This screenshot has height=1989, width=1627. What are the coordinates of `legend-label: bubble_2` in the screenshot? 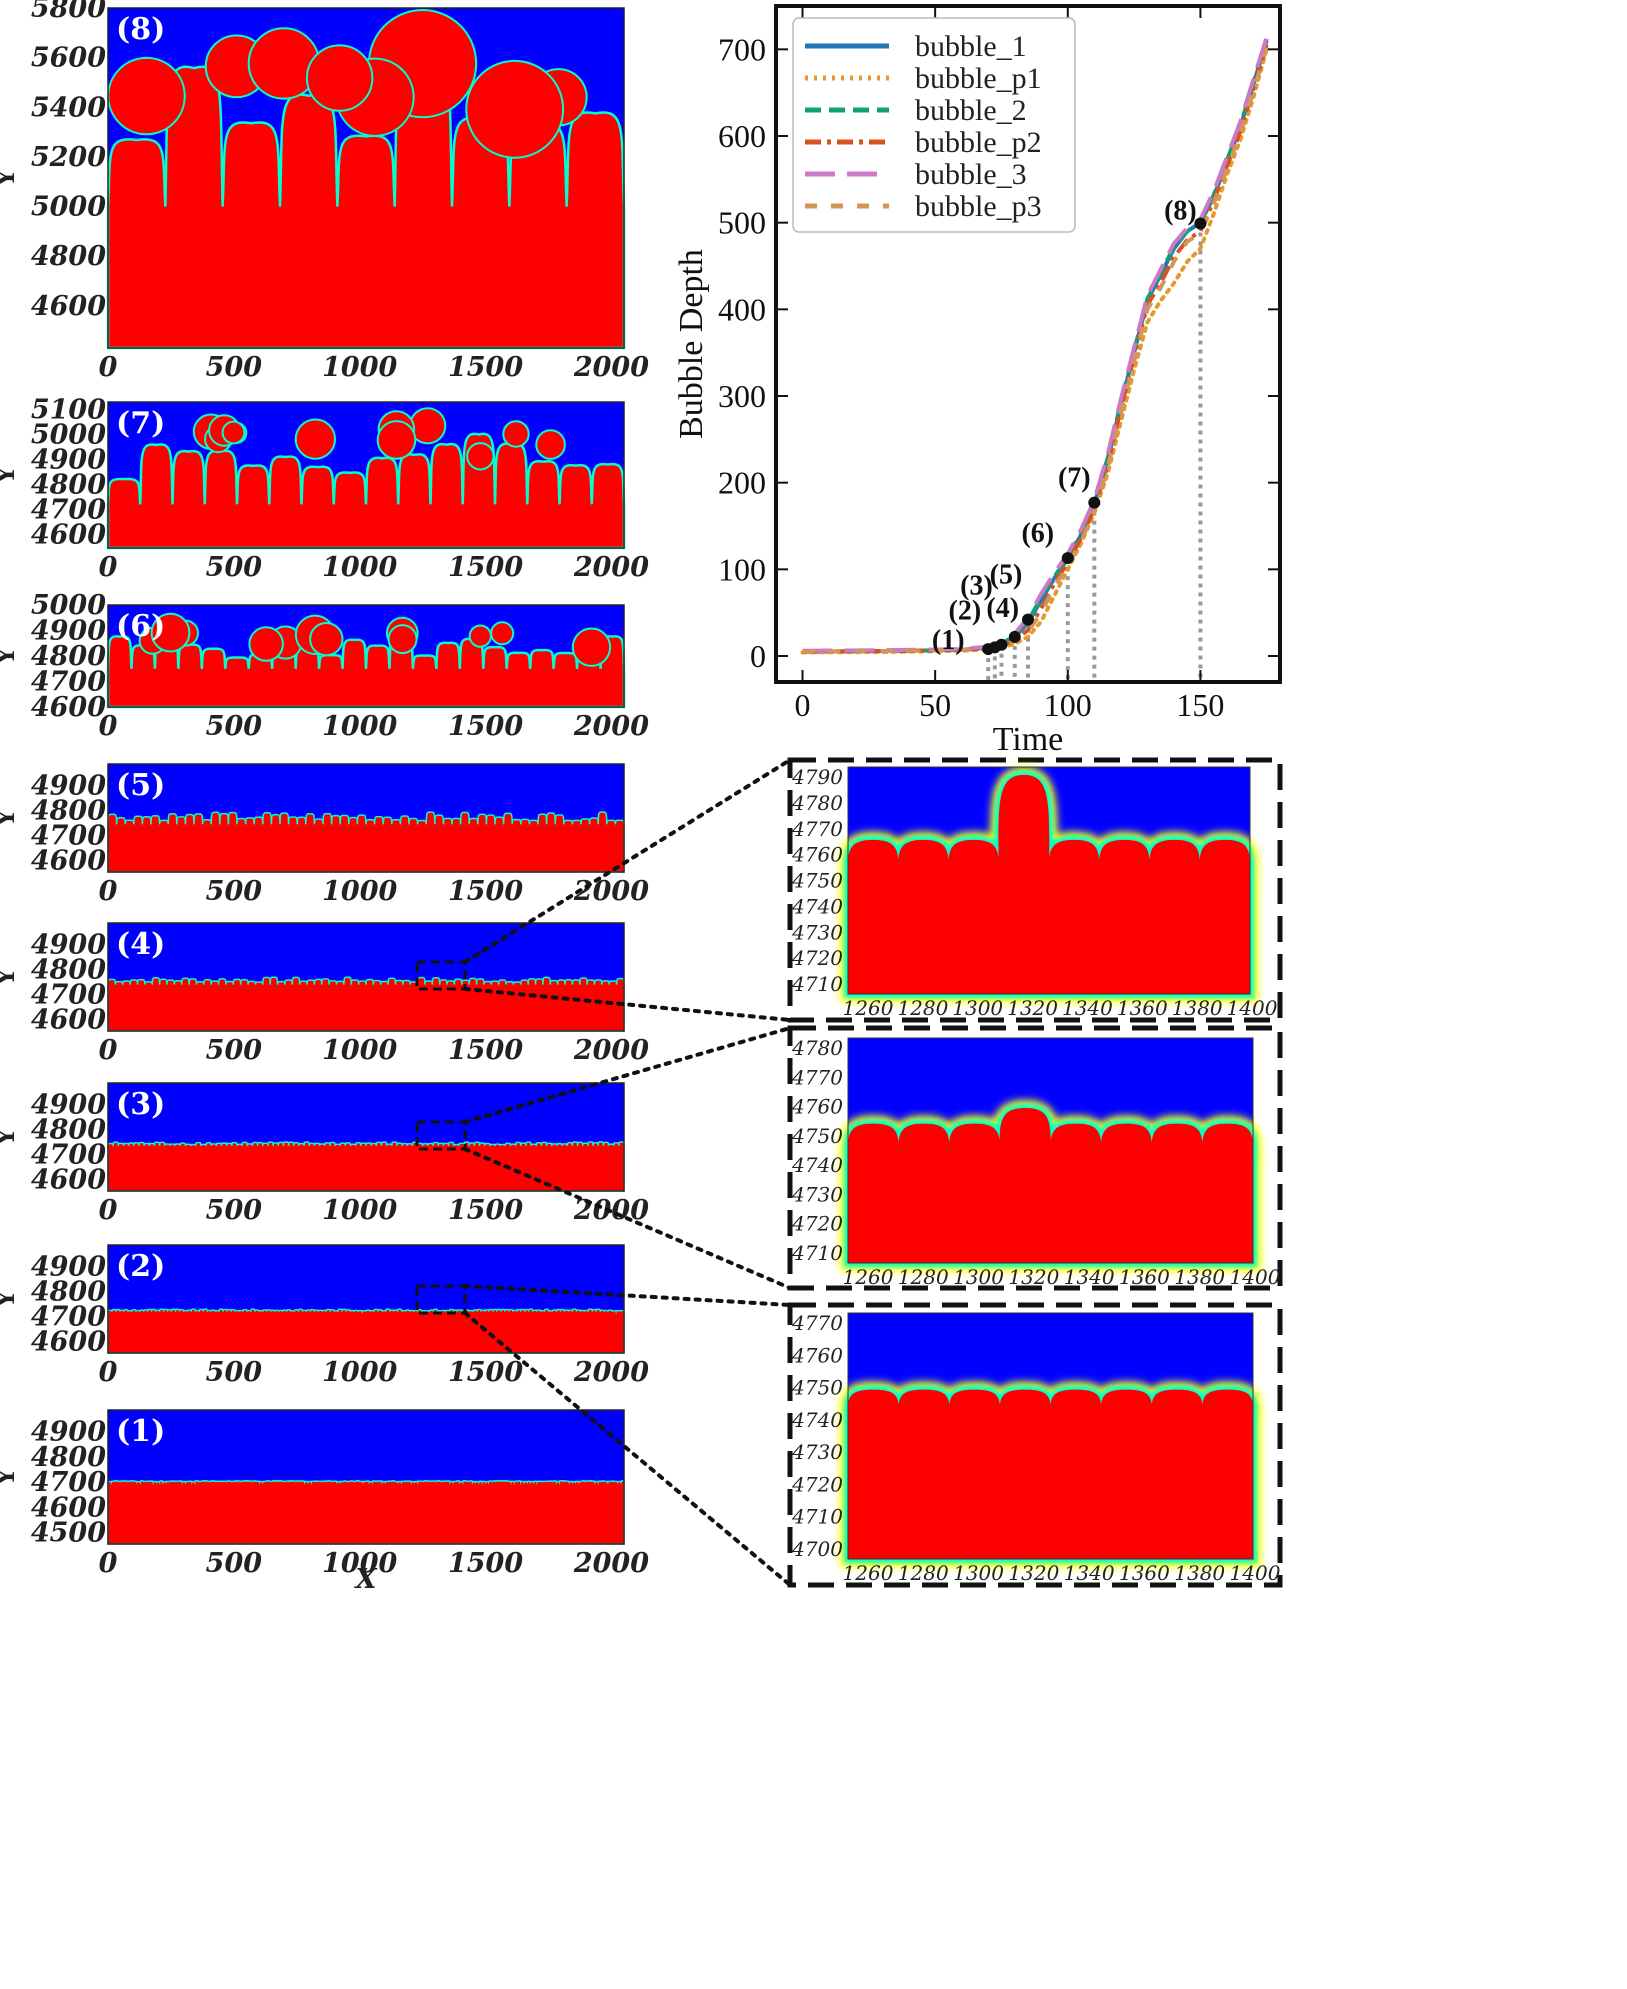 It's located at (971, 110).